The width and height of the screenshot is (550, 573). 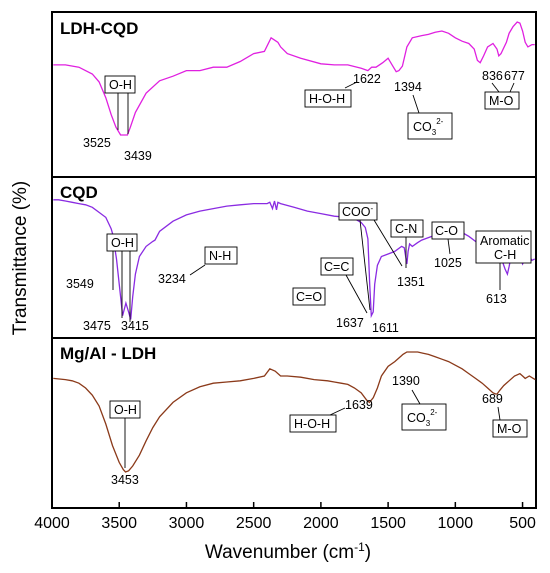 What do you see at coordinates (122, 243) in the screenshot?
I see `label-oh-cqd: O-H` at bounding box center [122, 243].